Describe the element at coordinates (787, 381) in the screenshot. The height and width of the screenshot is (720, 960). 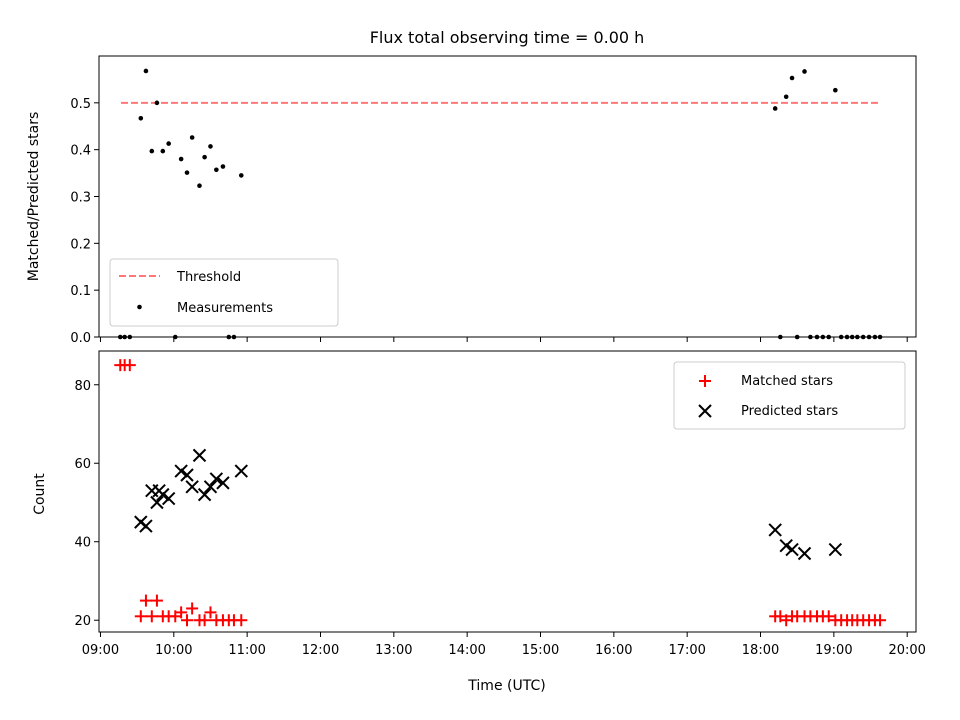
I see `matched-legend-label: Matched stars` at that location.